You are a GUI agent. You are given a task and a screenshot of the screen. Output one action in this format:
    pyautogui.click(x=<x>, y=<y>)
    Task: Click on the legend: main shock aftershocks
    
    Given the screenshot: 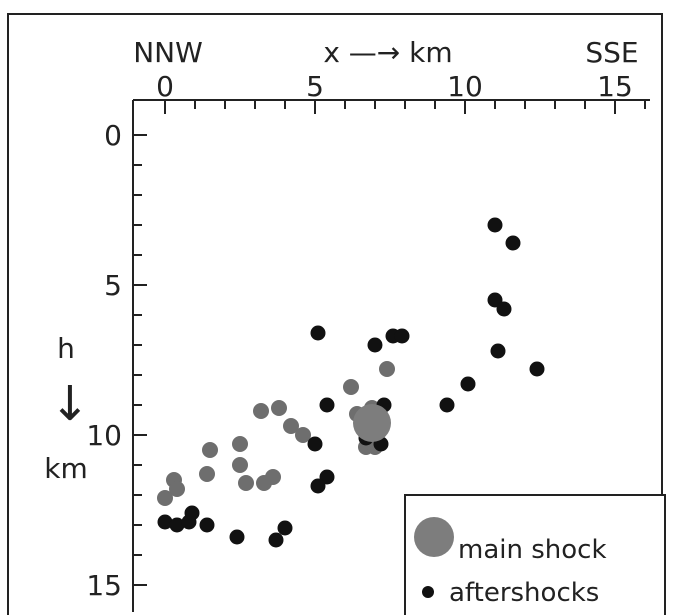 What is the action you would take?
    pyautogui.click(x=535, y=554)
    